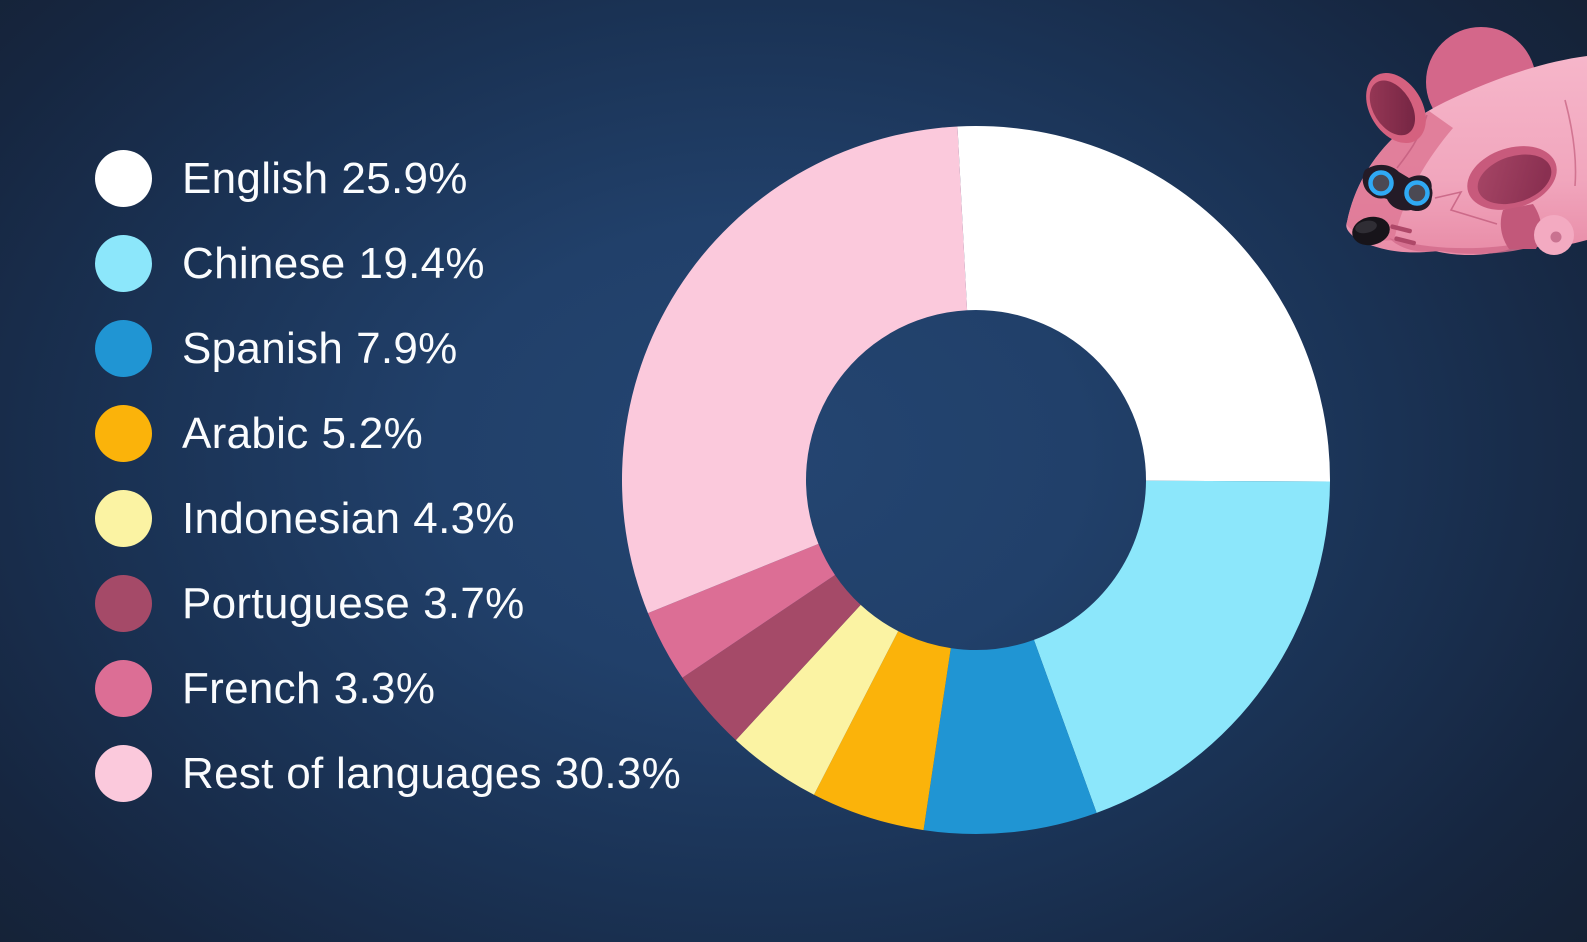 The height and width of the screenshot is (942, 1587). What do you see at coordinates (1144, 304) in the screenshot?
I see `donut-slice-english` at bounding box center [1144, 304].